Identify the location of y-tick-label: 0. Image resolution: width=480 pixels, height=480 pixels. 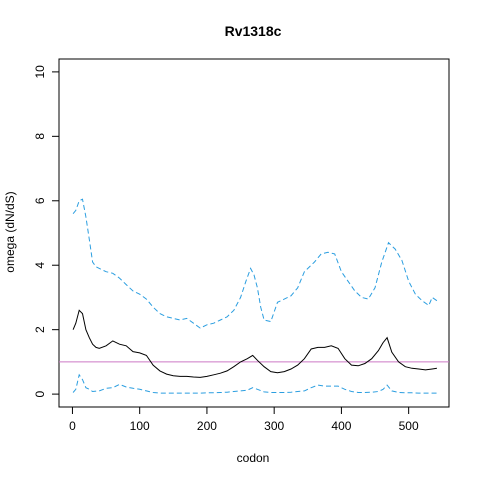
(40, 393).